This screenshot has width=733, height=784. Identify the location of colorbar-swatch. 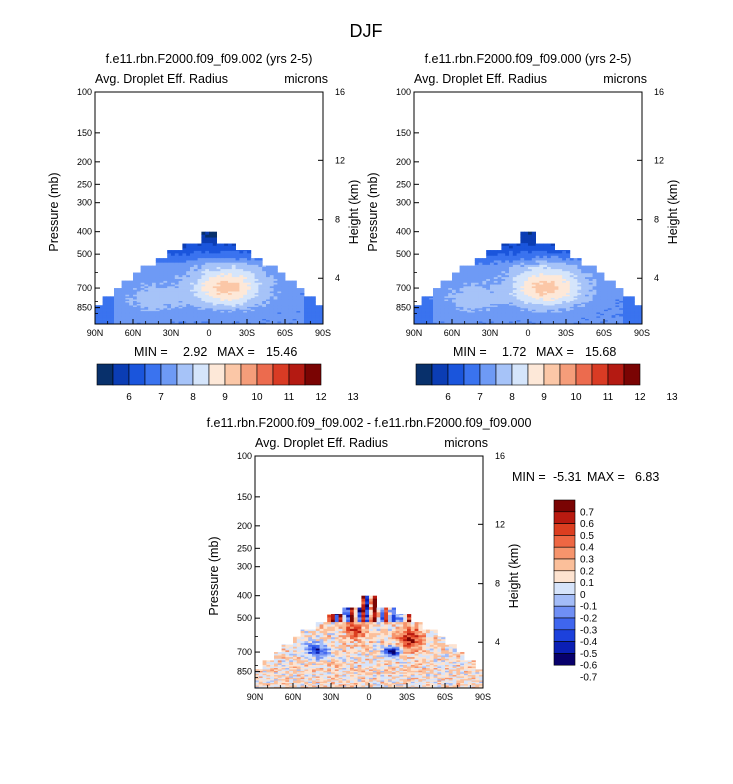
(281, 374).